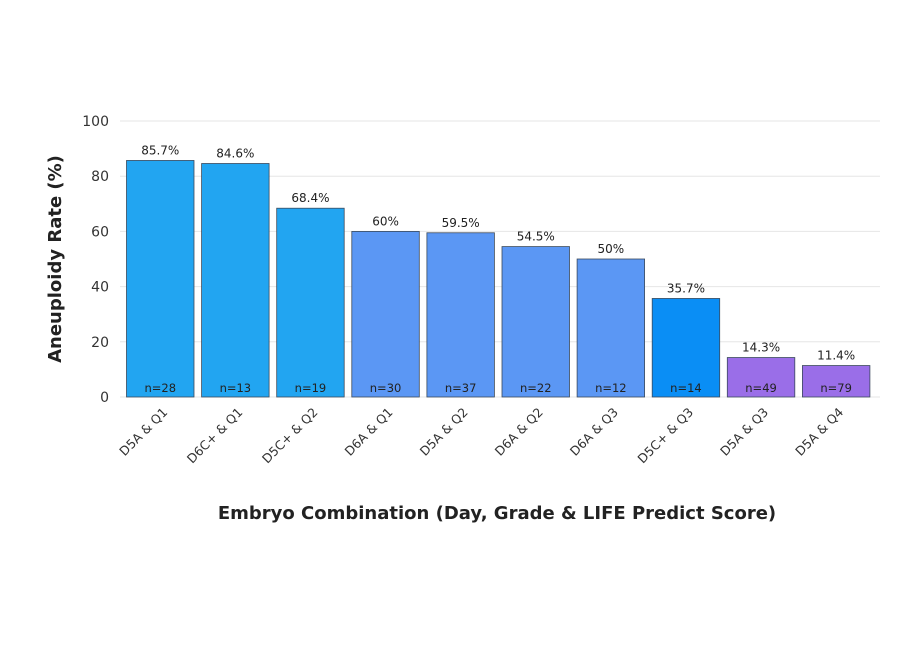 This screenshot has height=646, width=918. Describe the element at coordinates (100, 177) in the screenshot. I see `y-tick-label: 80` at that location.